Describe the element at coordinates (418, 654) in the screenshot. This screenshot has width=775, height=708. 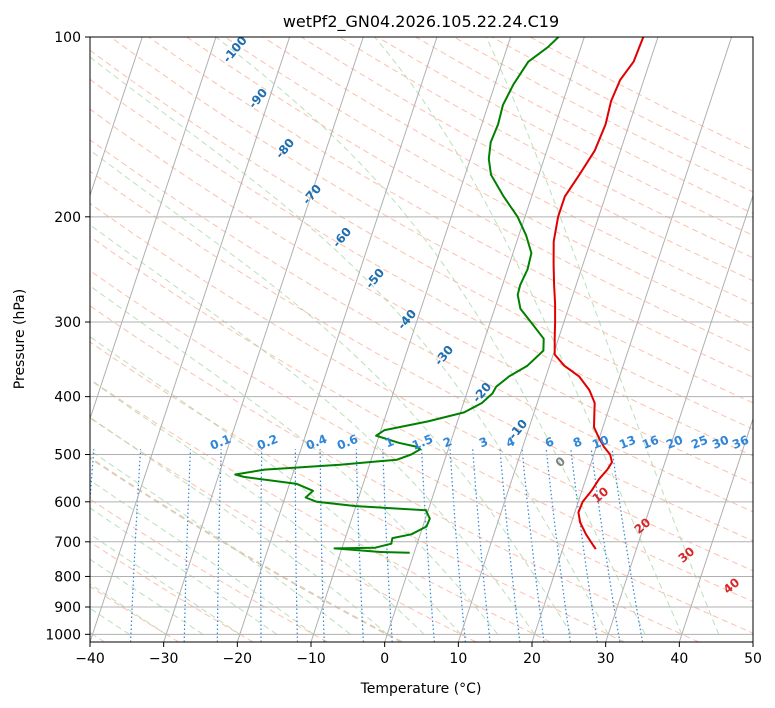
I see `x-axis: −40 −30 −20 −10 0 10 20 30 40 50` at that location.